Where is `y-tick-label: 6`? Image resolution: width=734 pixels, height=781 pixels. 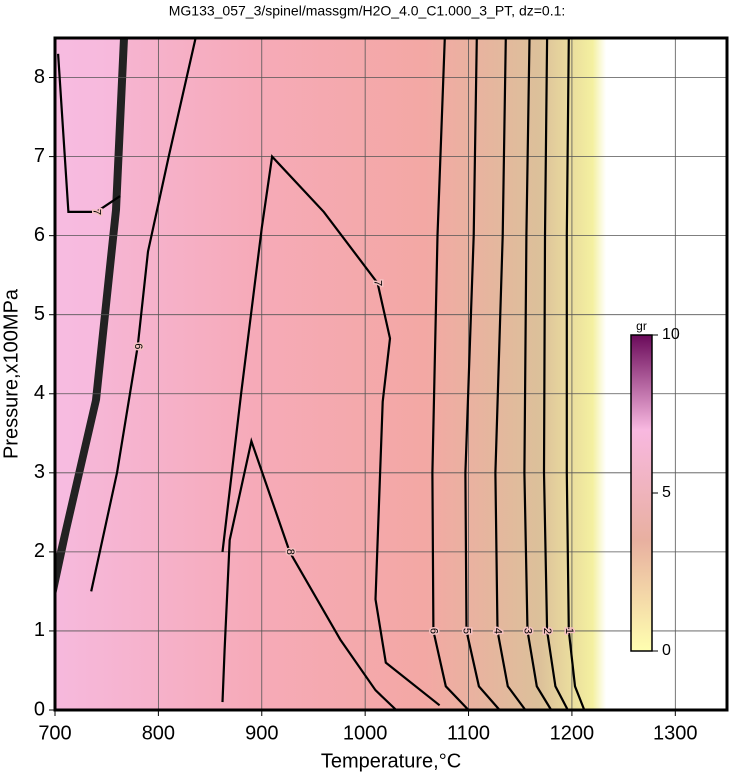 y-tick-label: 6 is located at coordinates (39, 235).